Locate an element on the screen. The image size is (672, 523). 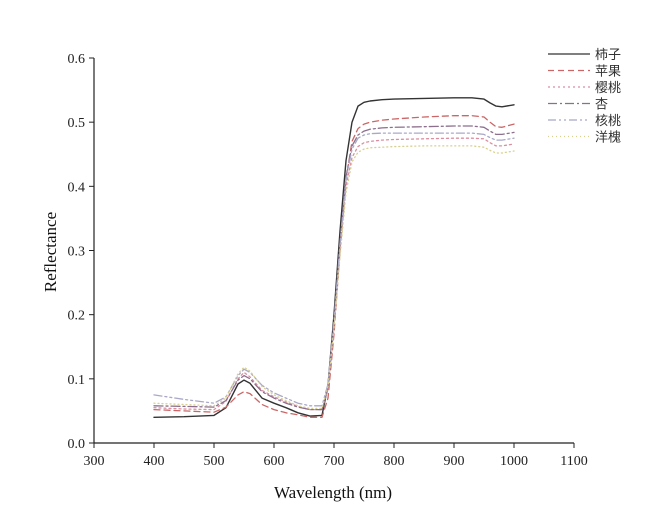
legend-label: 杏 is located at coordinates (601, 105).